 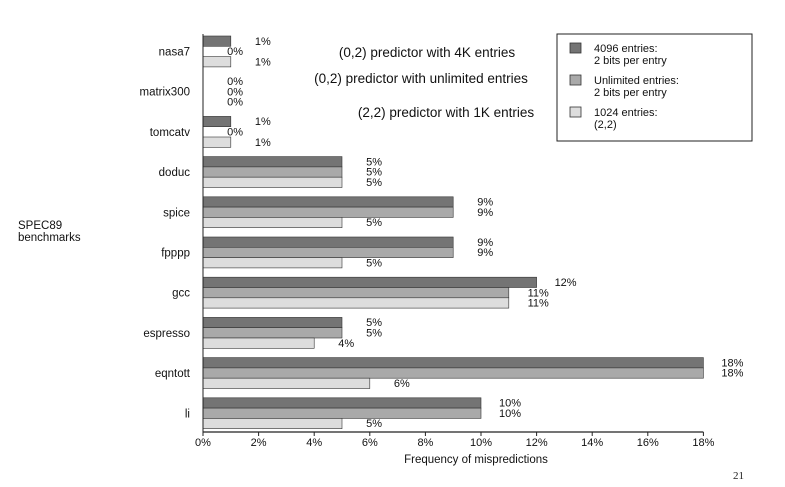 I want to click on data-label-doduc-series-2: 5%, so click(x=374, y=173).